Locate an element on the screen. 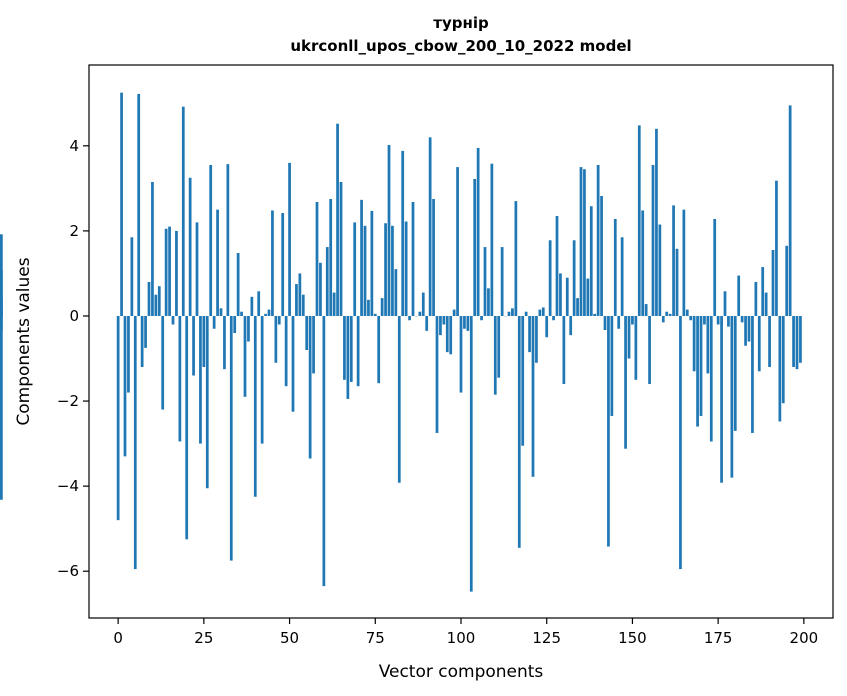 This screenshot has height=696, width=847. y-tick-label: −2 is located at coordinates (68, 401).